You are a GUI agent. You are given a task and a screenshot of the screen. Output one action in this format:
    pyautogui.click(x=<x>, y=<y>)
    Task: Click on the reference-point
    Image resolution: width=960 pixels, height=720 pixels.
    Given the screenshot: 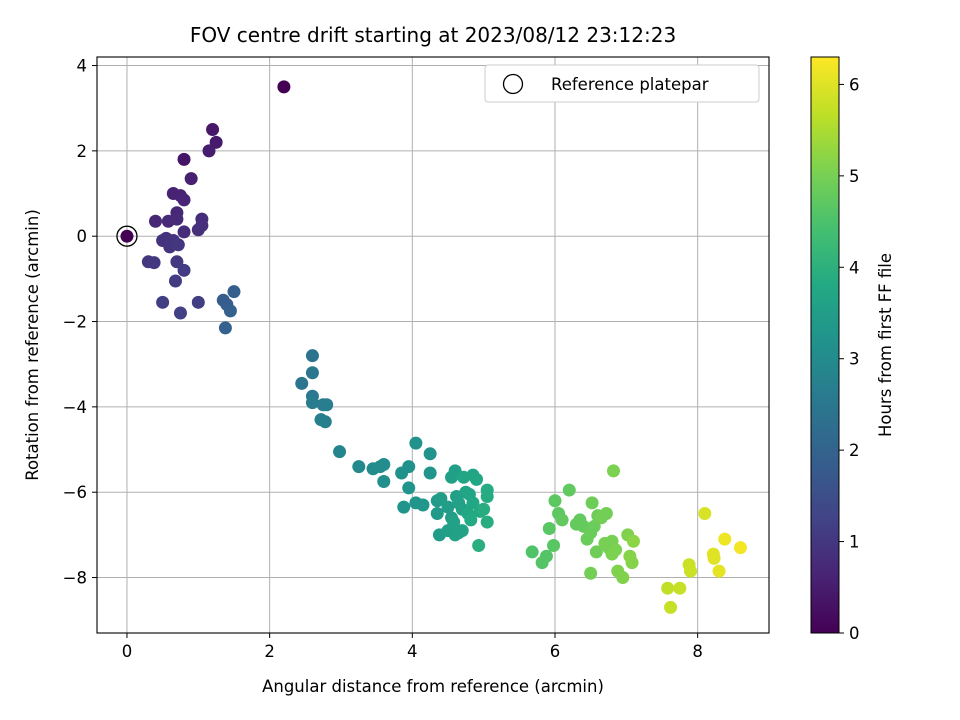 What is the action you would take?
    pyautogui.click(x=127, y=236)
    